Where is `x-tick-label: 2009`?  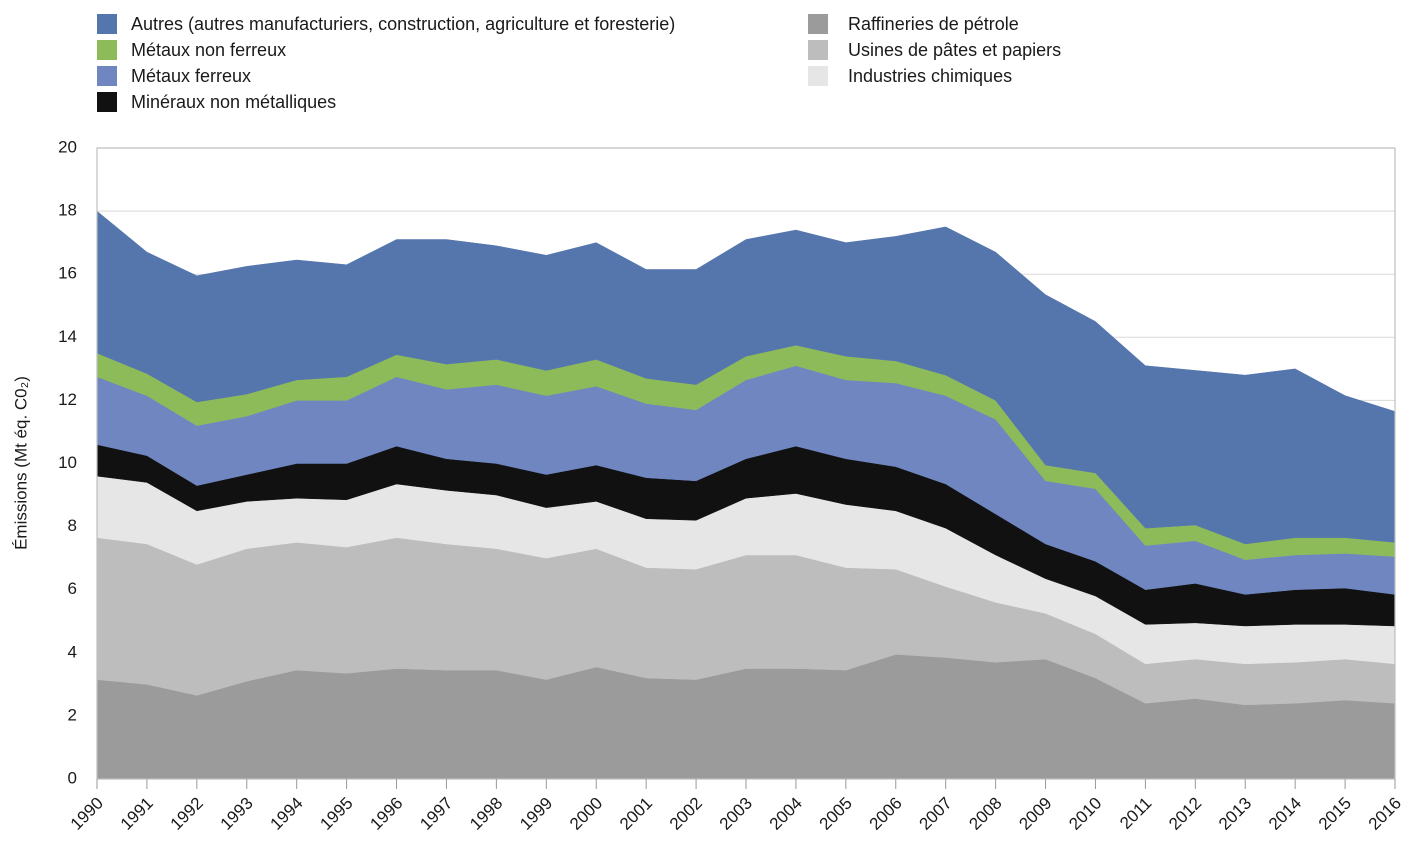
x-tick-label: 2009 is located at coordinates (1035, 814).